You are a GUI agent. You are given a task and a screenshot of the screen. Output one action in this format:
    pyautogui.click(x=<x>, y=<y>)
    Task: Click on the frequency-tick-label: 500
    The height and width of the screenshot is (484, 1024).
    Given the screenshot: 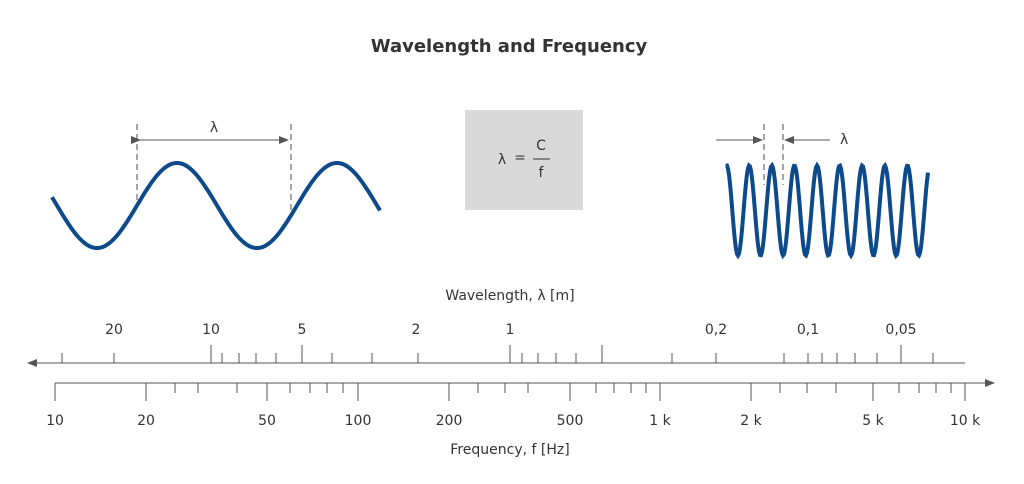 What is the action you would take?
    pyautogui.click(x=570, y=421)
    